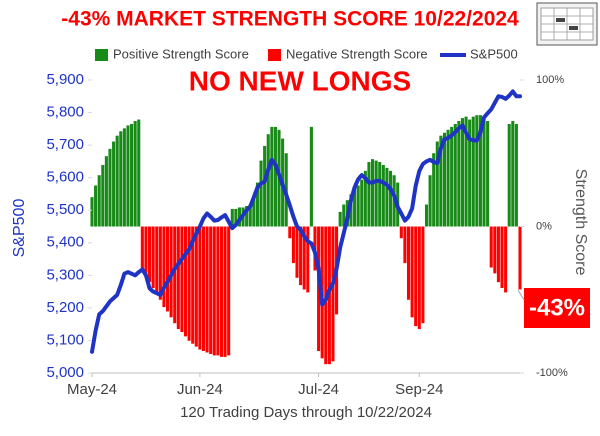 The height and width of the screenshot is (436, 600). I want to click on callout-connector, so click(521, 295).